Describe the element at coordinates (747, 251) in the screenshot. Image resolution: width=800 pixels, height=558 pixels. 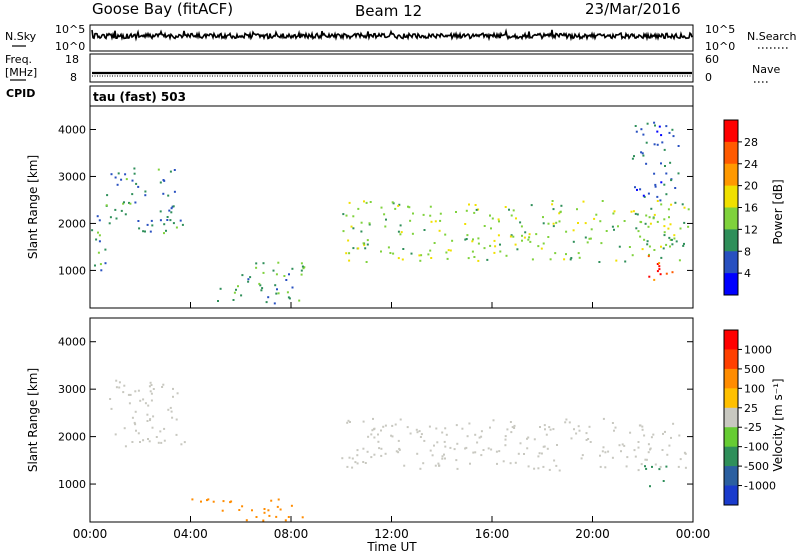
I see `colorbar-tick-label: 8` at that location.